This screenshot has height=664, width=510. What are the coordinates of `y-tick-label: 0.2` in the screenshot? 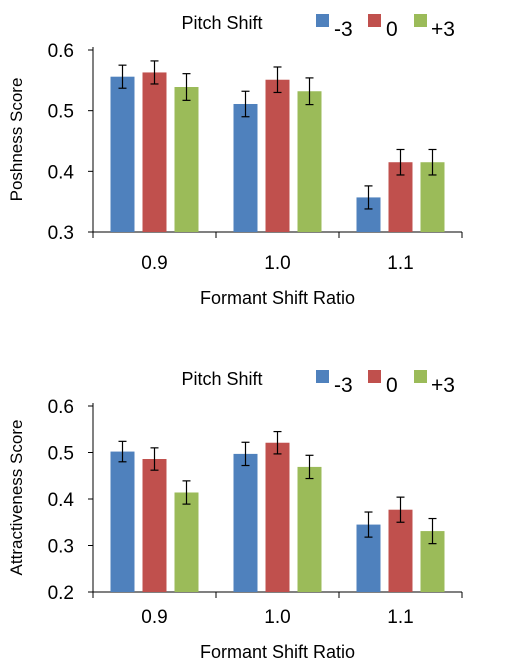 It's located at (61, 593).